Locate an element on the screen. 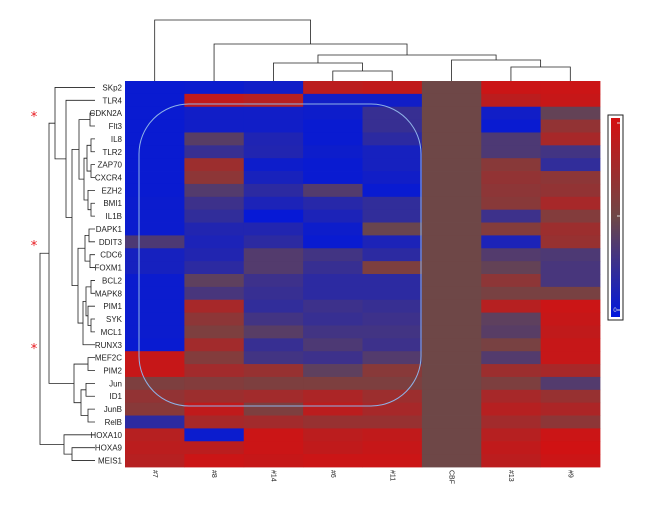  row-label: IL8 is located at coordinates (117, 139).